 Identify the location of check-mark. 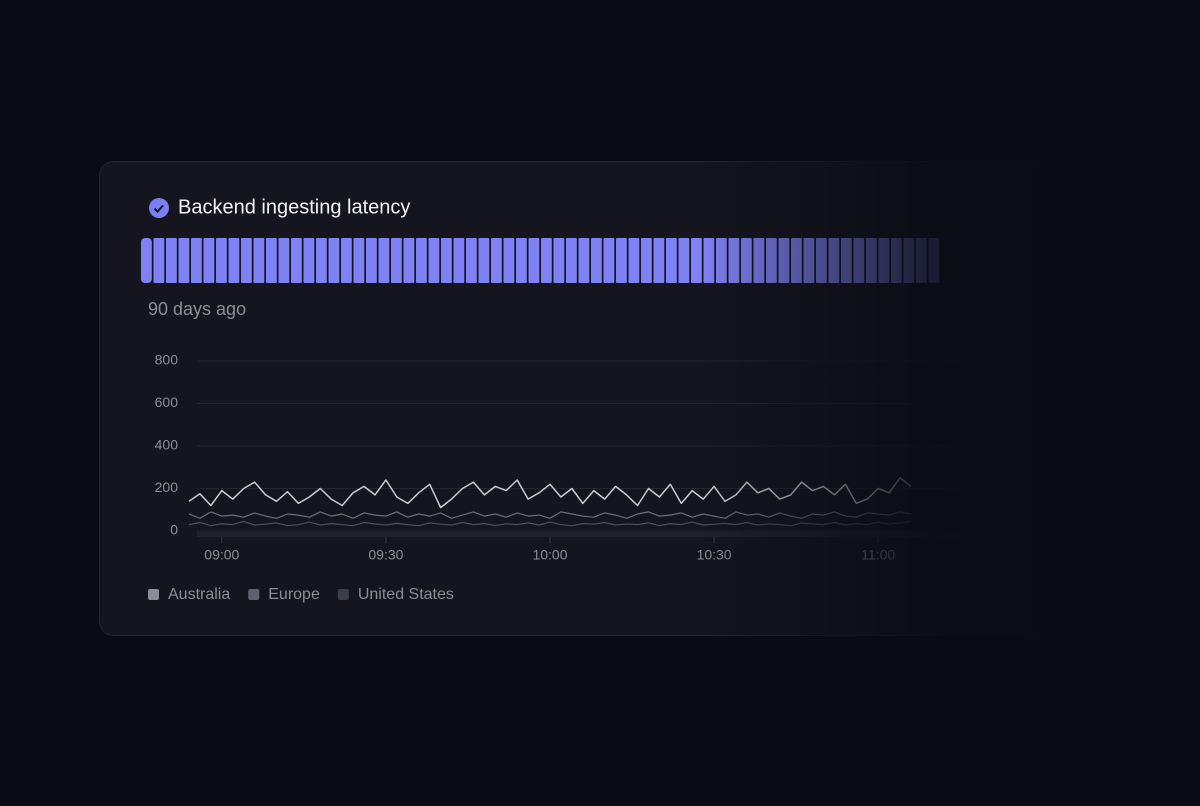
(158, 208).